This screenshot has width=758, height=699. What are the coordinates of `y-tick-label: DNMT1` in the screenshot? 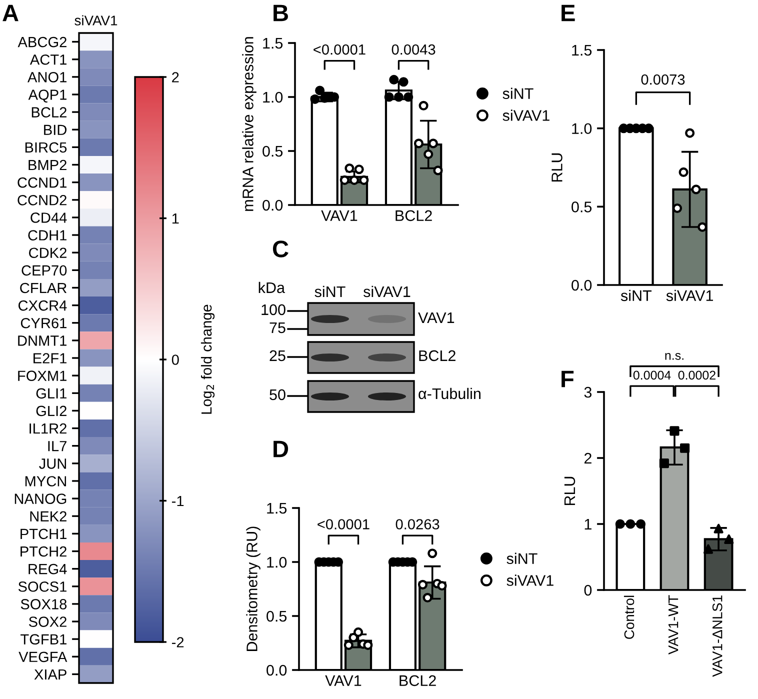 It's located at (42, 341).